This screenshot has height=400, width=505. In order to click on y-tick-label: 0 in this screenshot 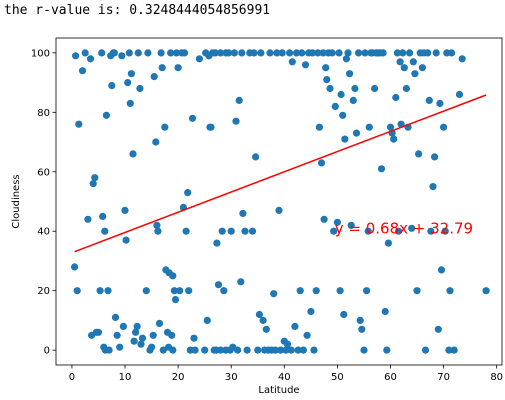, I will do `click(47, 351)`.